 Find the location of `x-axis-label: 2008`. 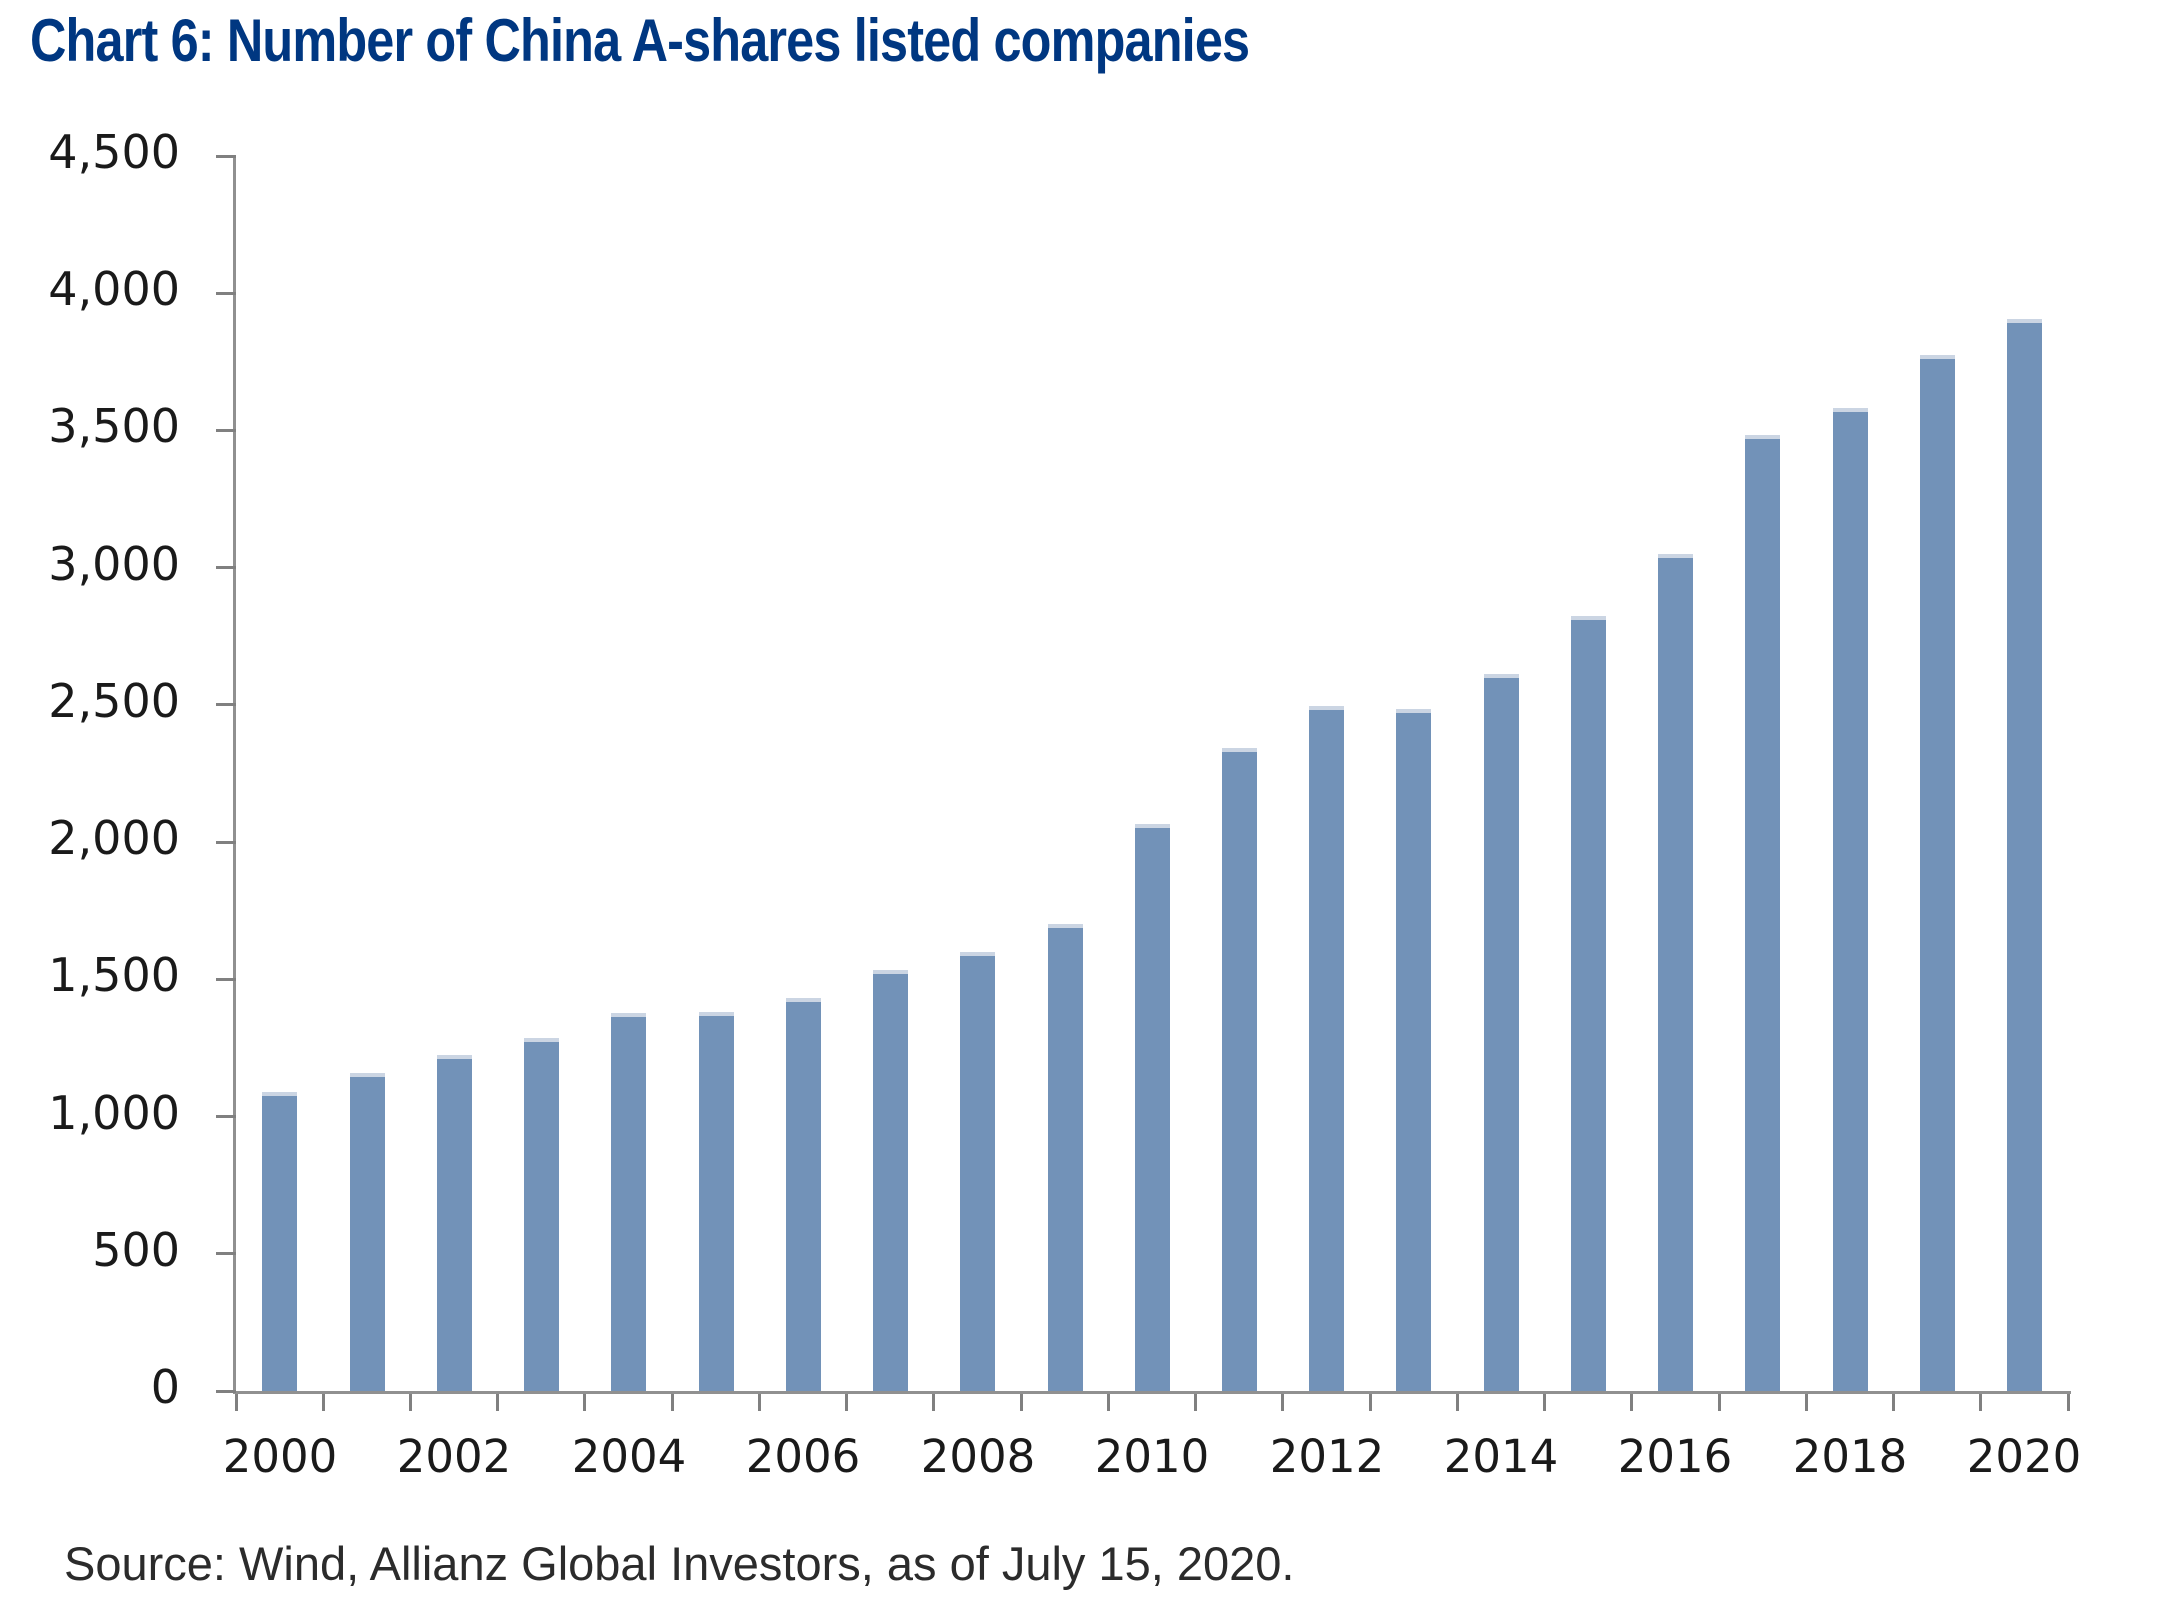

x-axis-label: 2008 is located at coordinates (978, 1456).